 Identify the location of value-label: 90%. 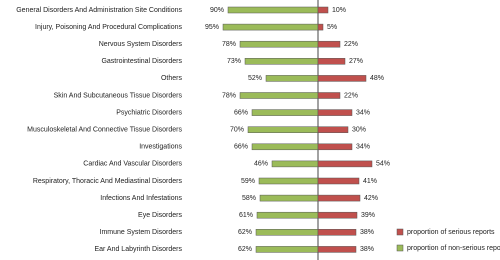
(217, 10).